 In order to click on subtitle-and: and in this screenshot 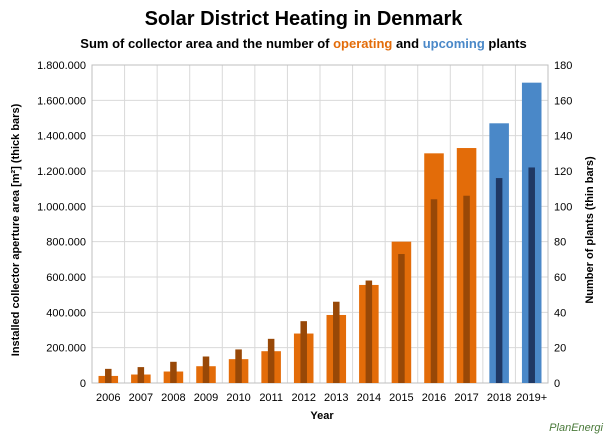, I will do `click(407, 43)`.